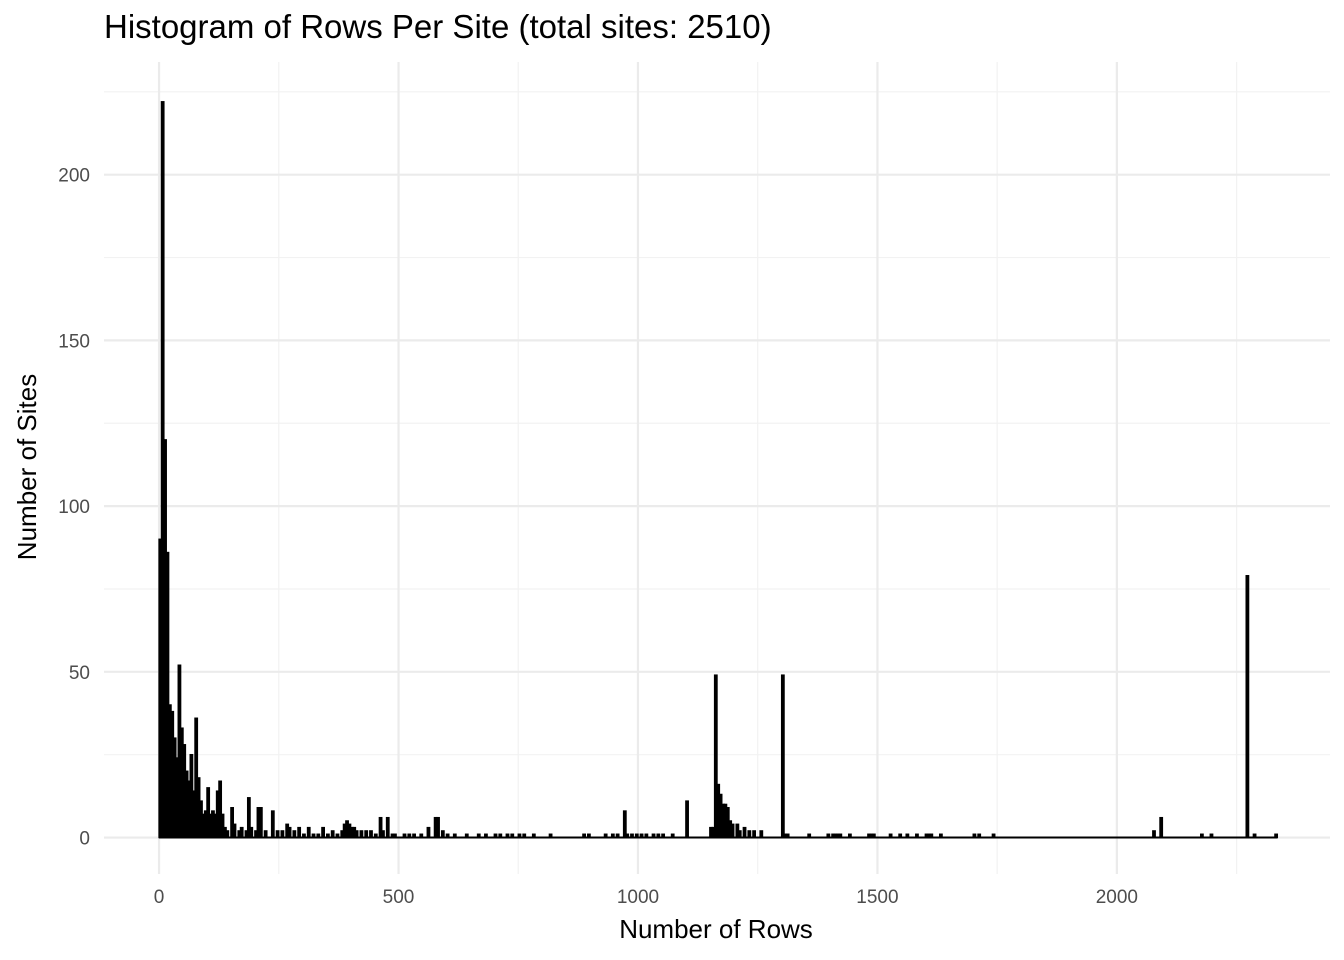 The height and width of the screenshot is (960, 1344). Describe the element at coordinates (74, 176) in the screenshot. I see `y-tick-label: 200` at that location.